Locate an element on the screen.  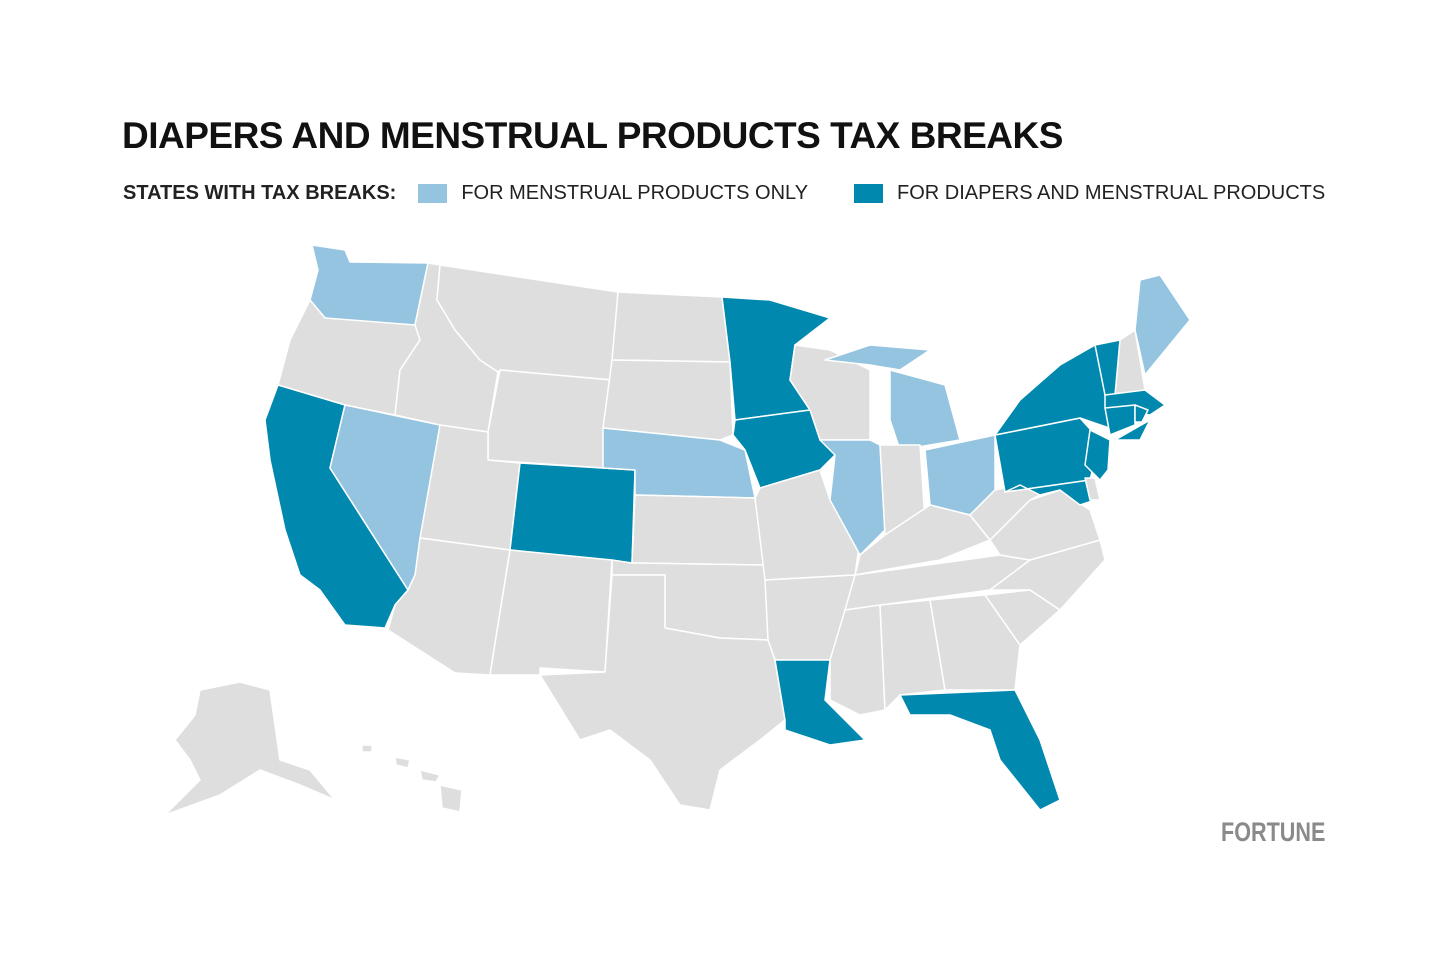
legend-label-menstrual: FOR MENSTRUAL PRODUCTS ONLY is located at coordinates (635, 193).